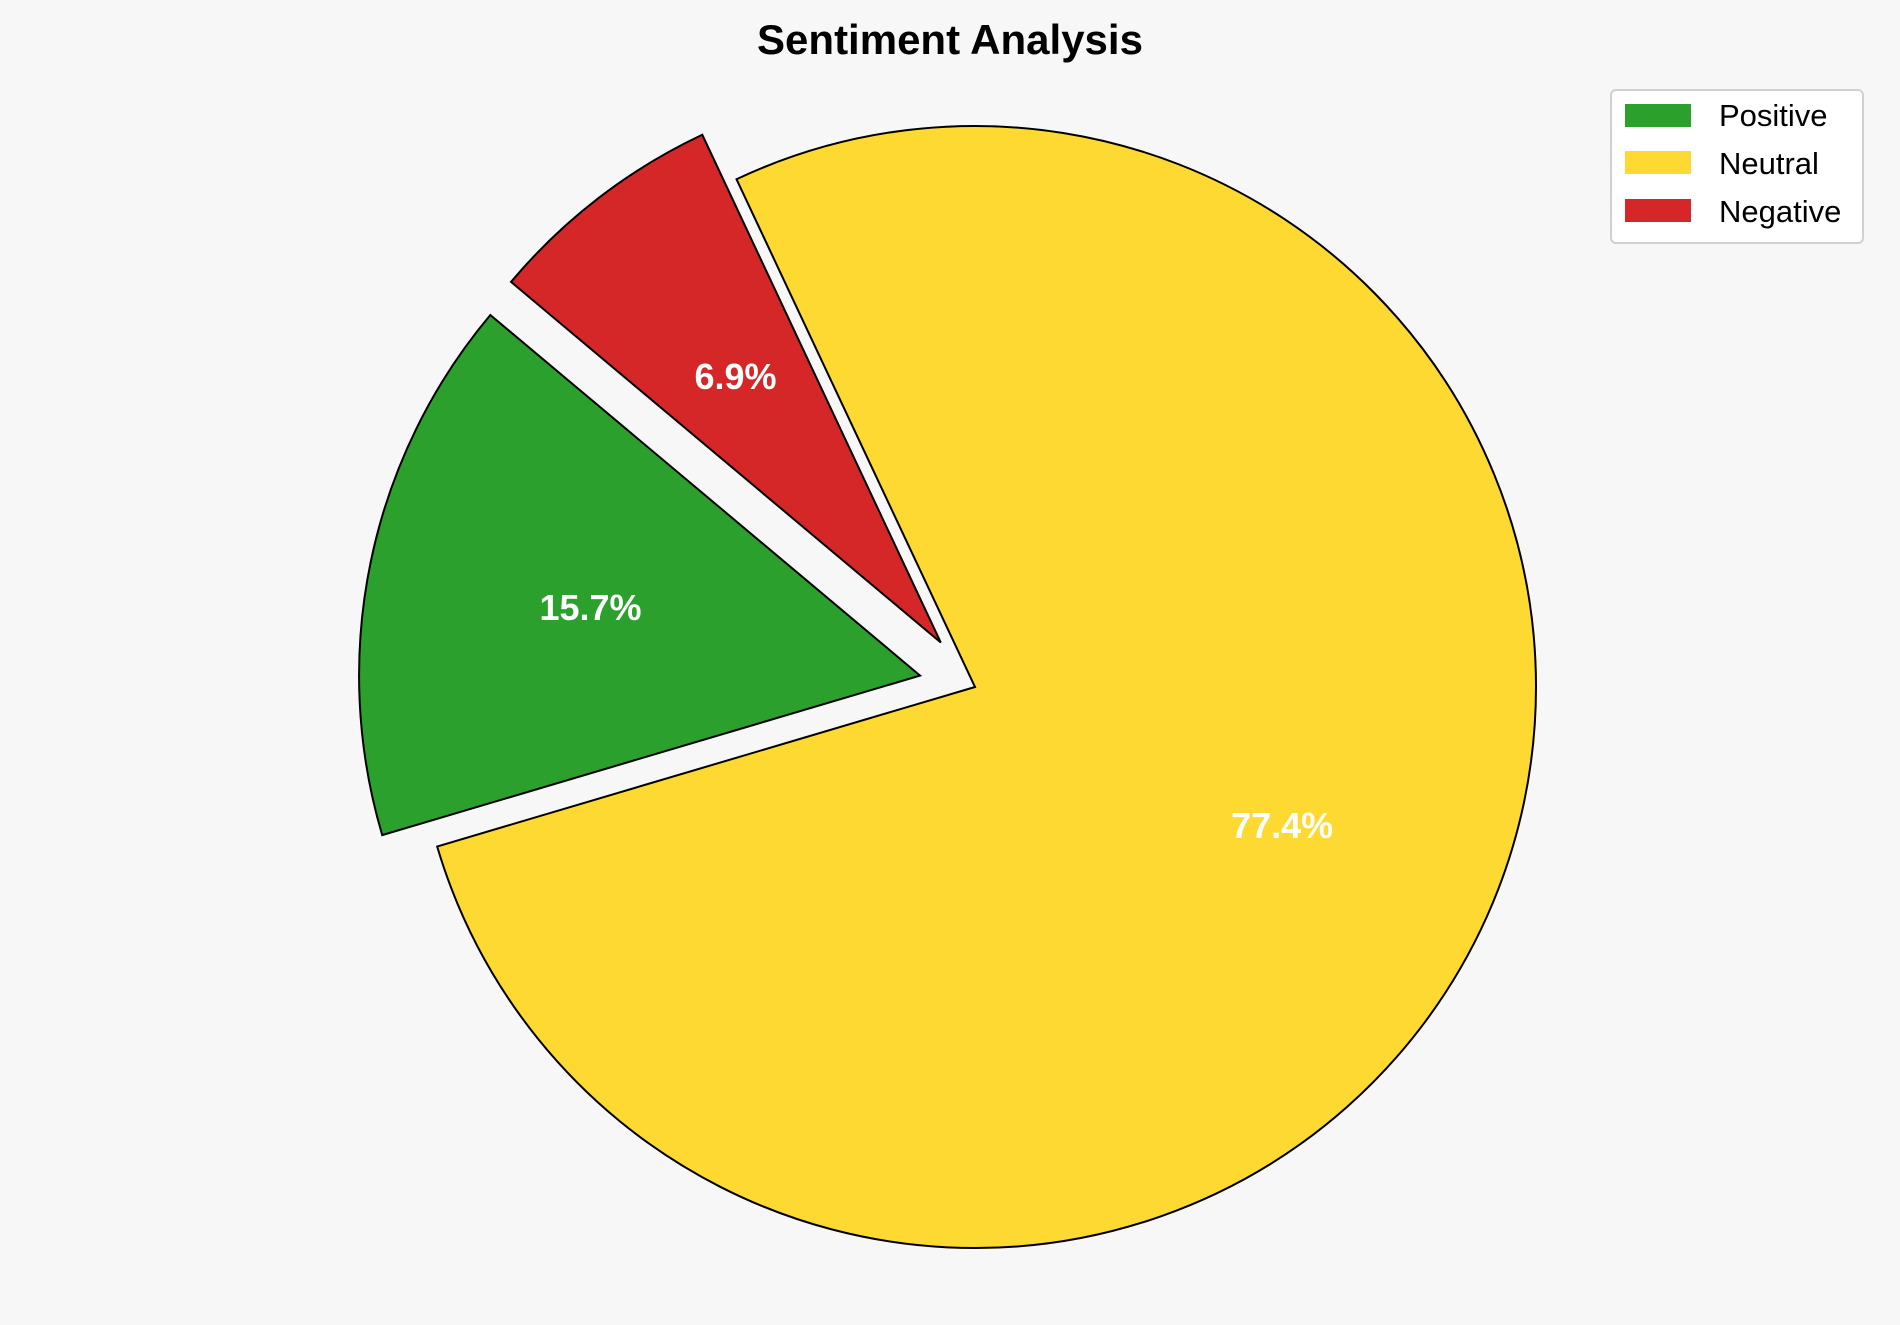 The height and width of the screenshot is (1325, 1900). What do you see at coordinates (950, 39) in the screenshot?
I see `chart-title: Sentiment Analysis` at bounding box center [950, 39].